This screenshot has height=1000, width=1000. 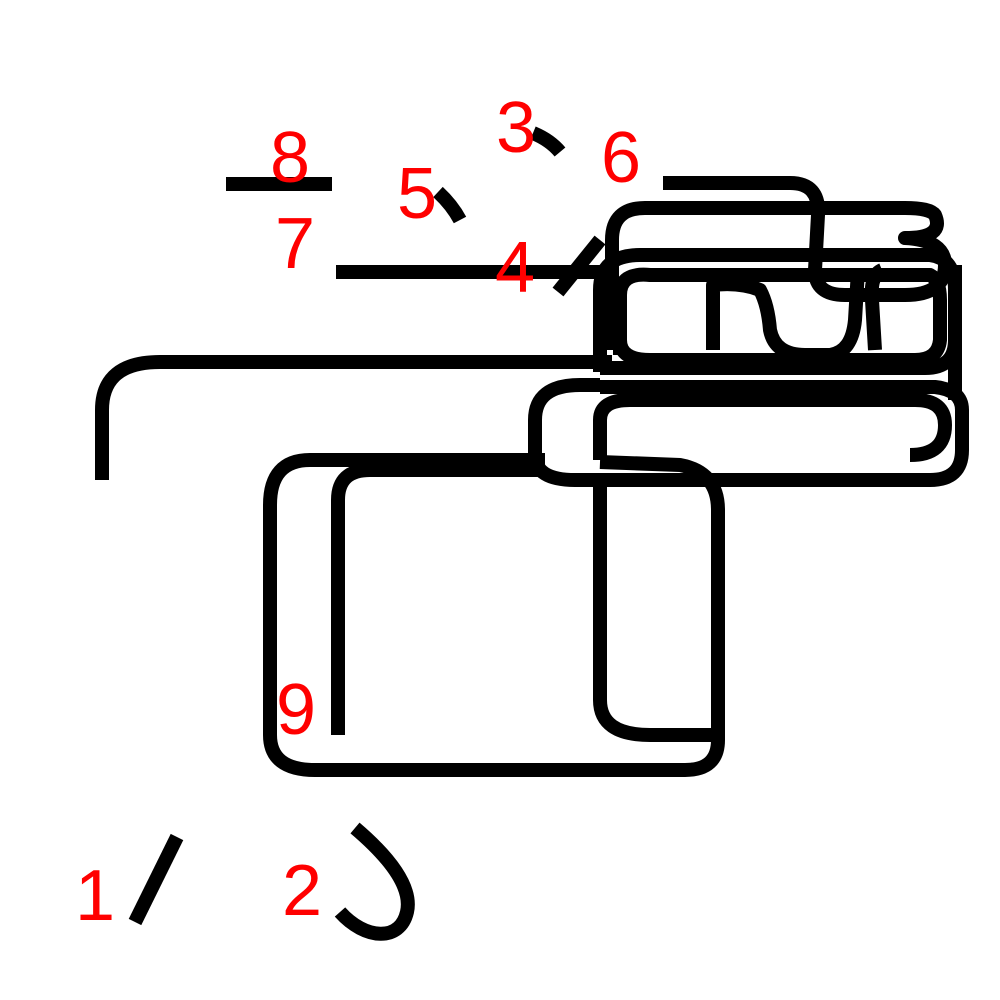 I want to click on large-box-stroke, so click(x=494, y=615).